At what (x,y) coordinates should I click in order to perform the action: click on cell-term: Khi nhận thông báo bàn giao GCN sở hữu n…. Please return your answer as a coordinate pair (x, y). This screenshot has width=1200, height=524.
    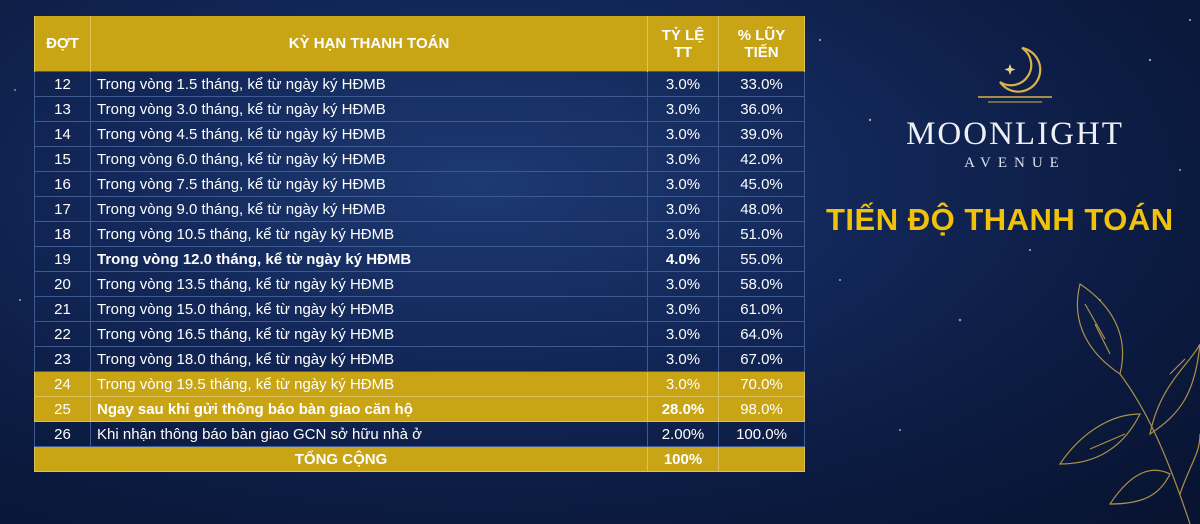
    Looking at the image, I should click on (369, 434).